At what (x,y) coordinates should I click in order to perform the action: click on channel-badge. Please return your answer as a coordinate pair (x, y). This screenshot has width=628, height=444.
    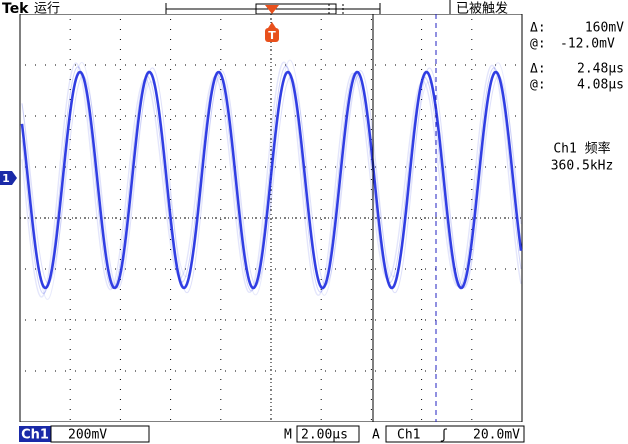
    Looking at the image, I should click on (35, 434).